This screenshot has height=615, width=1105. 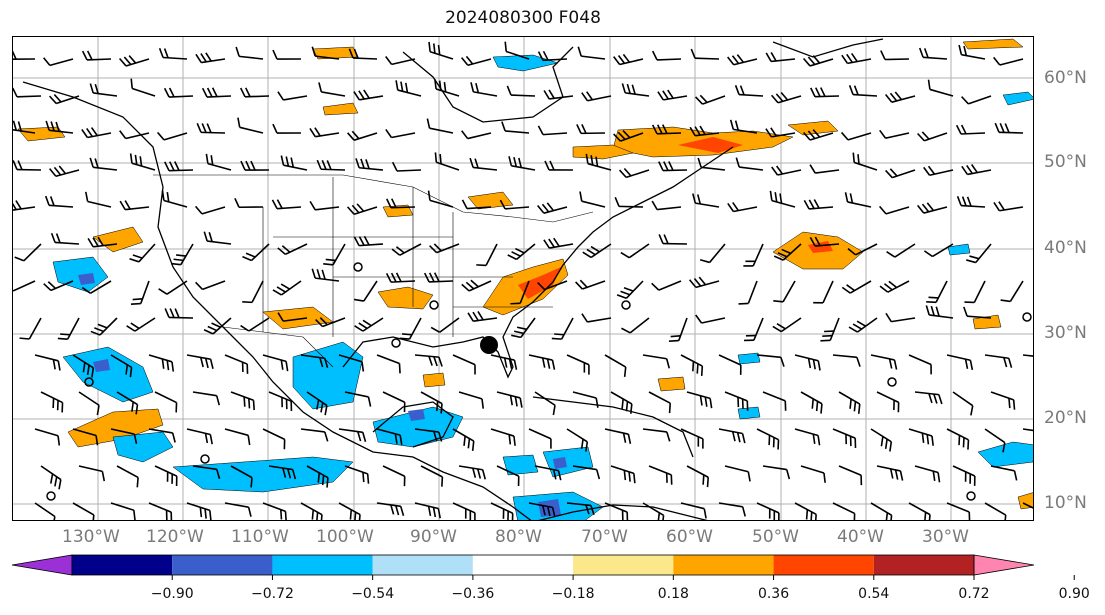 What do you see at coordinates (1004, 565) in the screenshot?
I see `colorbar-extend-high` at bounding box center [1004, 565].